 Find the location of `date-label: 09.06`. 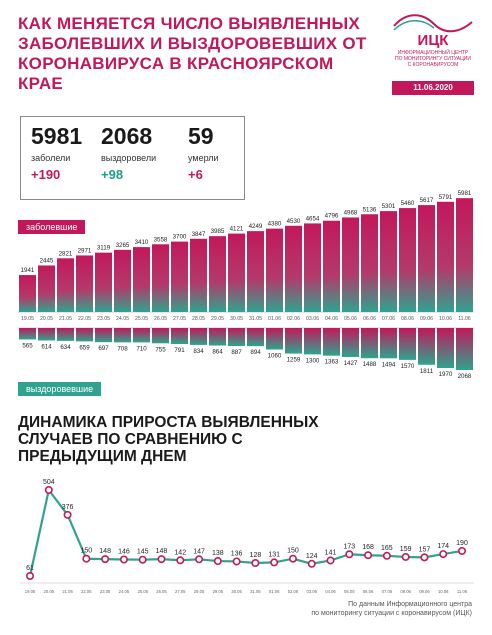

date-label: 09.06 is located at coordinates (426, 319).